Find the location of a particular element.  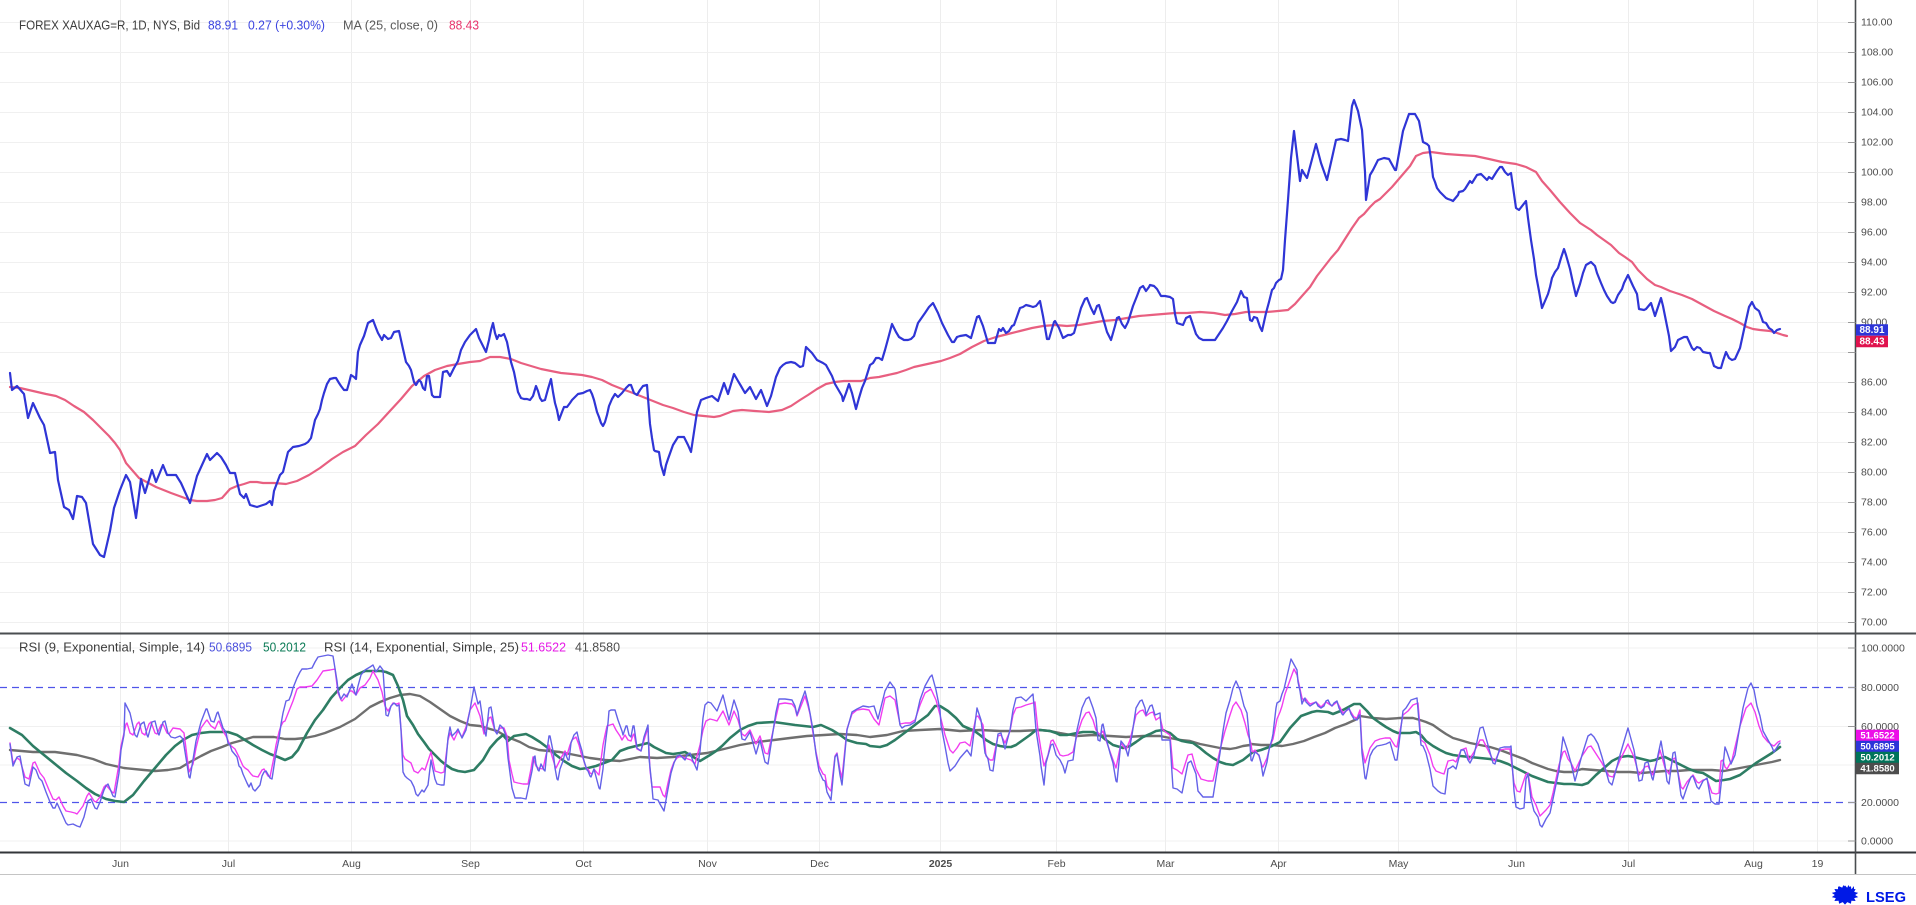

svg-text: 110.00 is located at coordinates (1876, 23).